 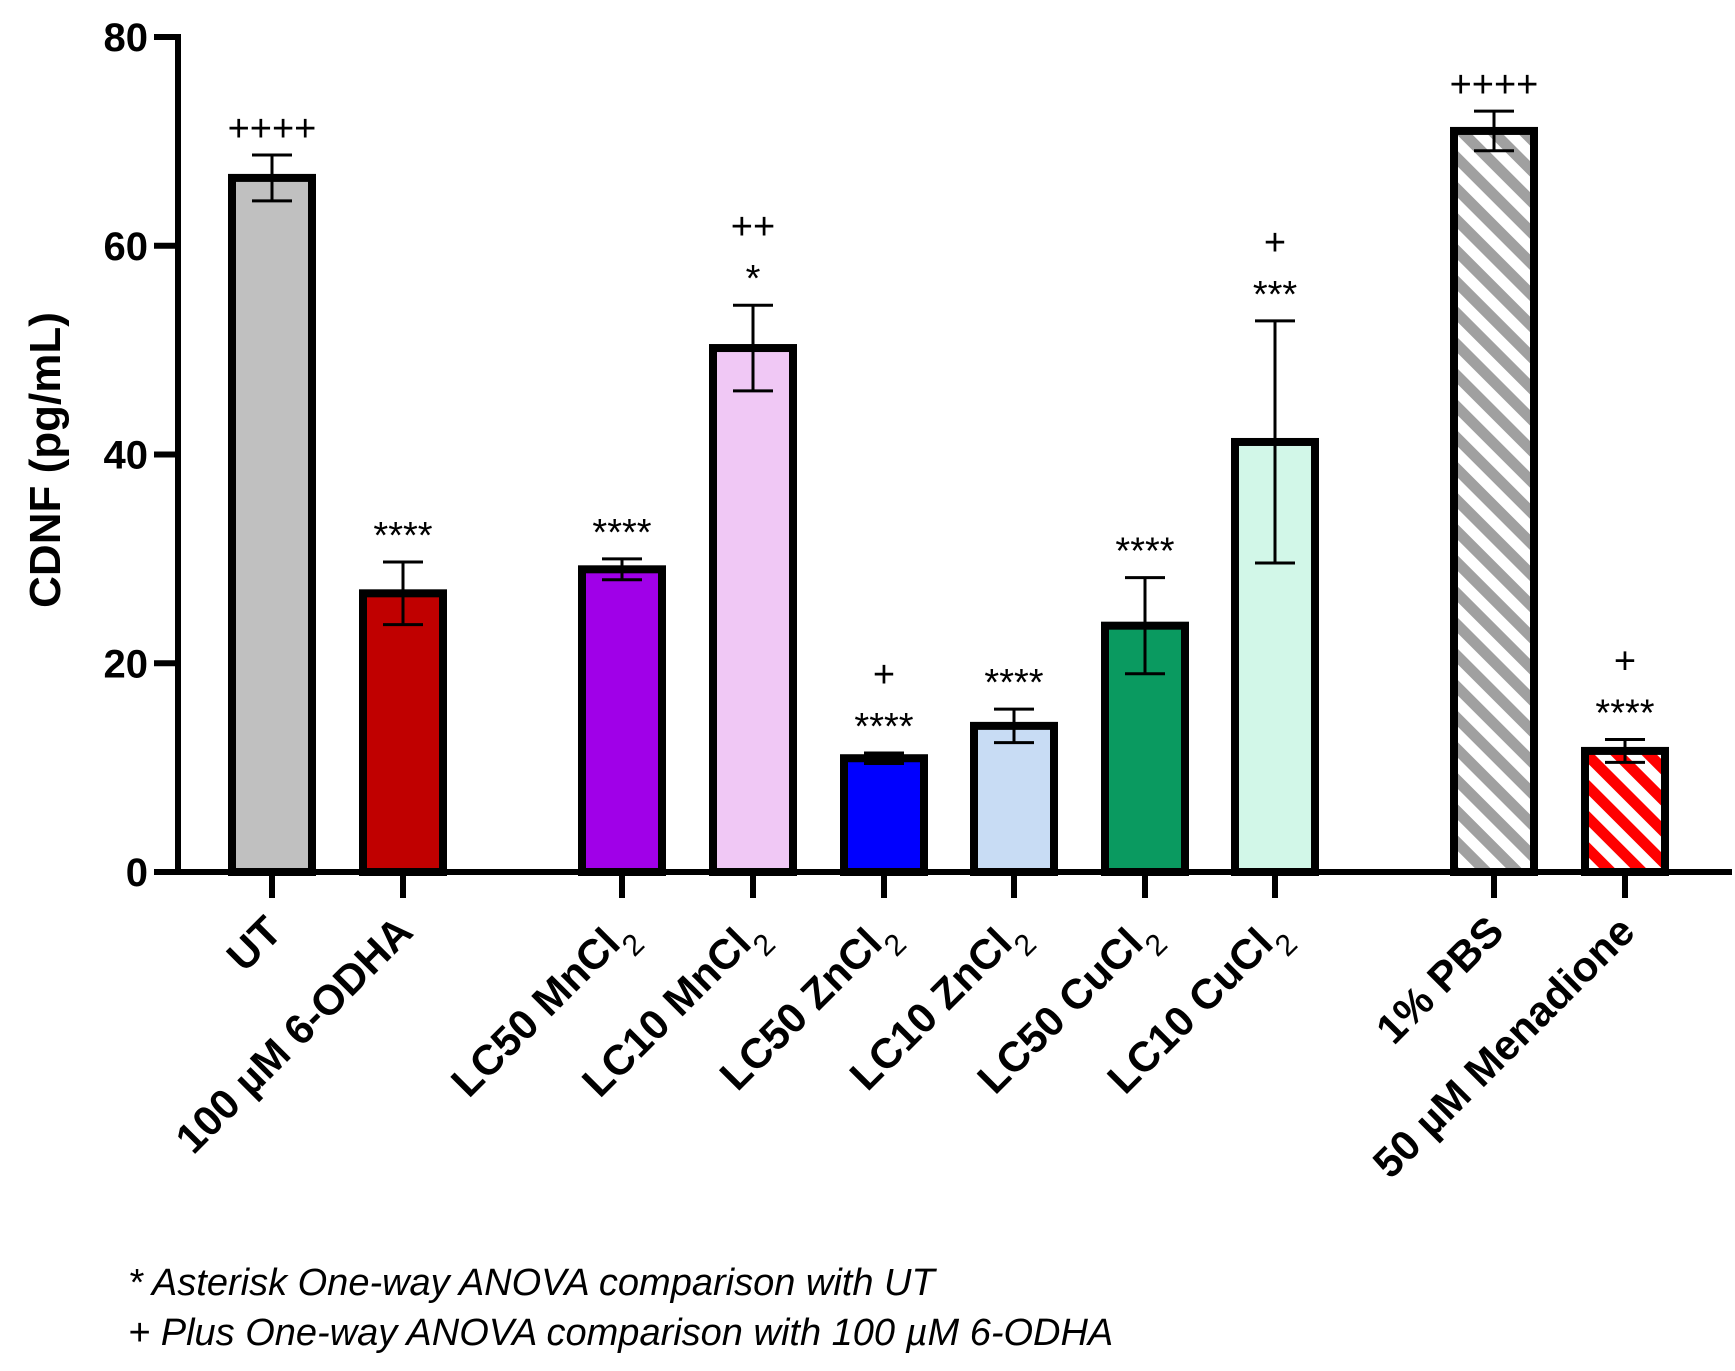 I want to click on x-category-label: 100 µM 6-ODHA, so click(x=293, y=1034).